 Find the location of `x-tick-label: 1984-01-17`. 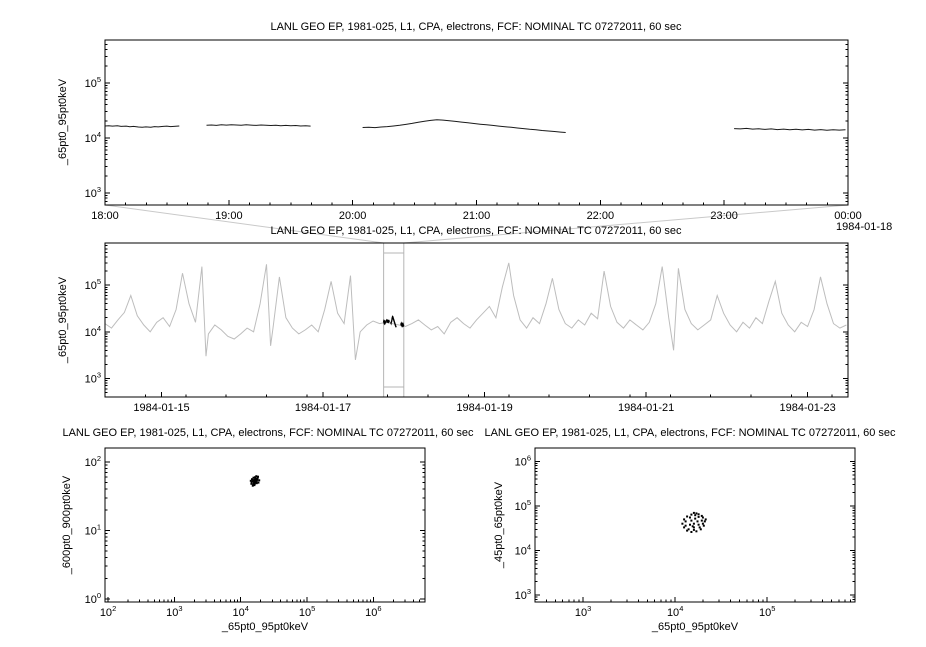

x-tick-label: 1984-01-17 is located at coordinates (323, 408).